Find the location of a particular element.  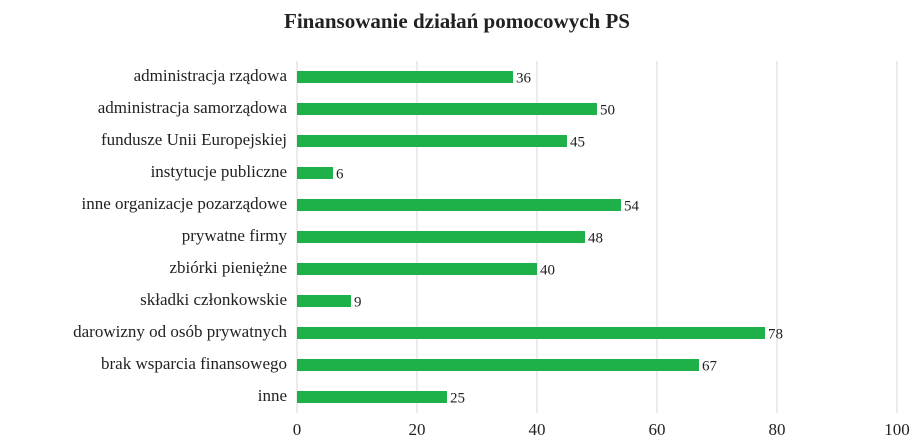

y-tick-label: brak wsparcia finansowego is located at coordinates (194, 363).